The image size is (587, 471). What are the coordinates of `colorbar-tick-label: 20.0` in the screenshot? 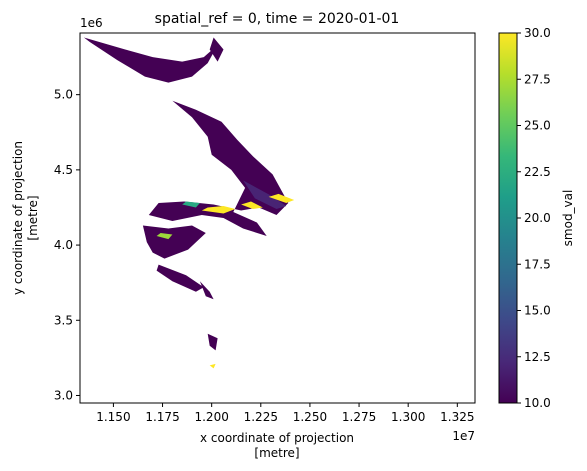 It's located at (537, 218).